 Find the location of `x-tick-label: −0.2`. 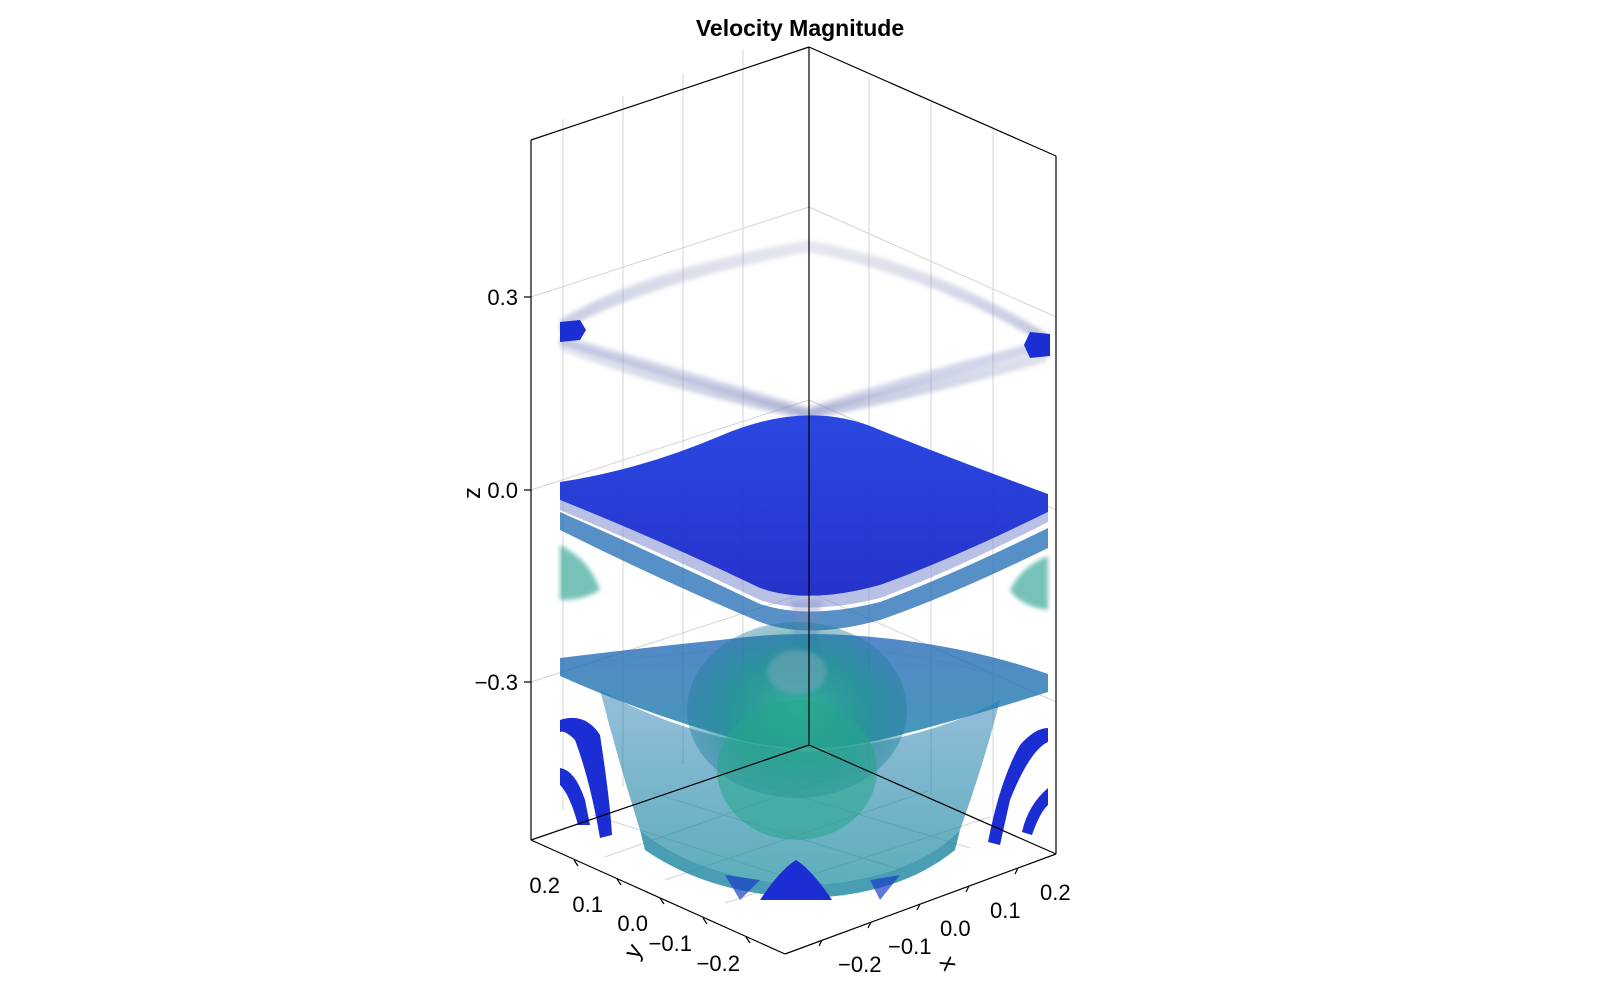

x-tick-label: −0.2 is located at coordinates (859, 964).